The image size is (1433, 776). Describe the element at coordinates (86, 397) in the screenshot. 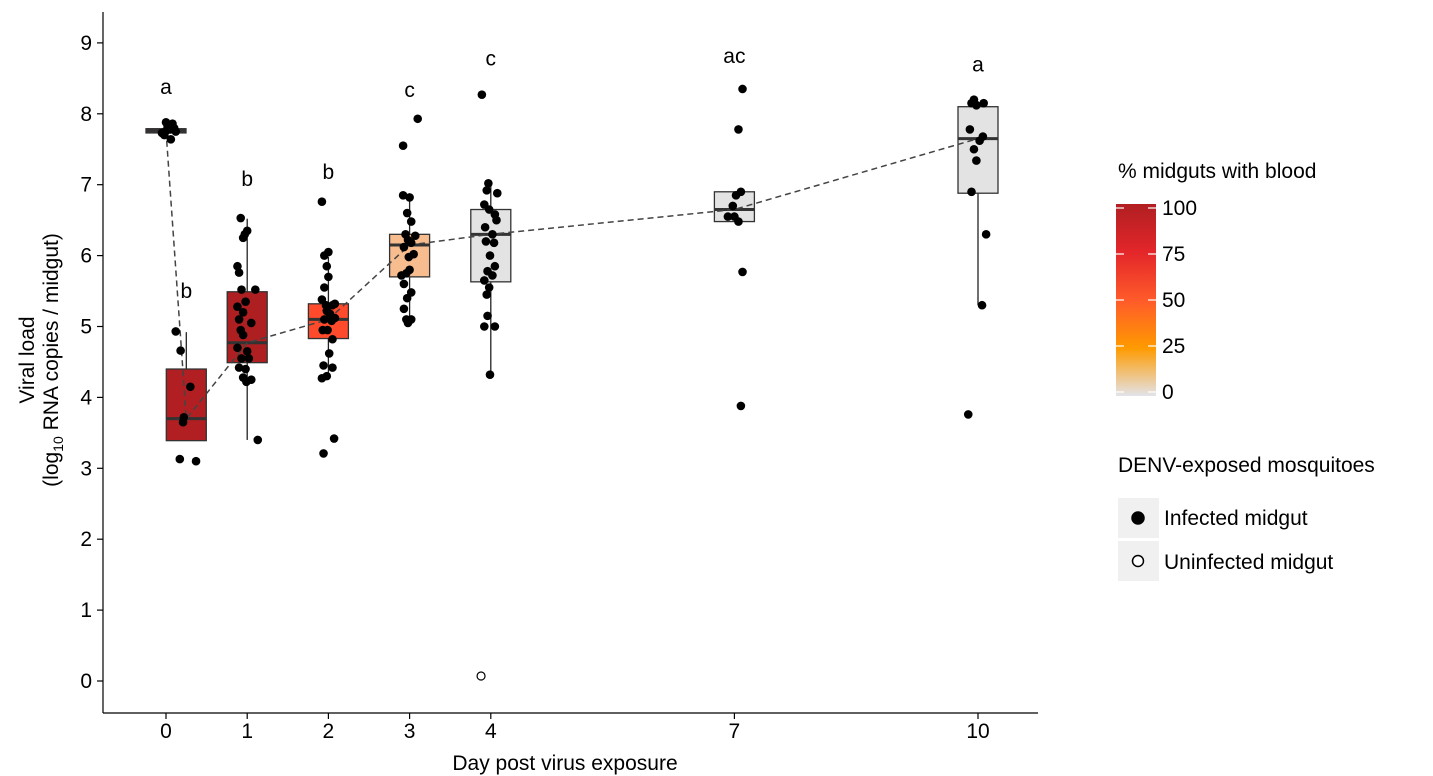

I see `y-tick-label: 4` at that location.